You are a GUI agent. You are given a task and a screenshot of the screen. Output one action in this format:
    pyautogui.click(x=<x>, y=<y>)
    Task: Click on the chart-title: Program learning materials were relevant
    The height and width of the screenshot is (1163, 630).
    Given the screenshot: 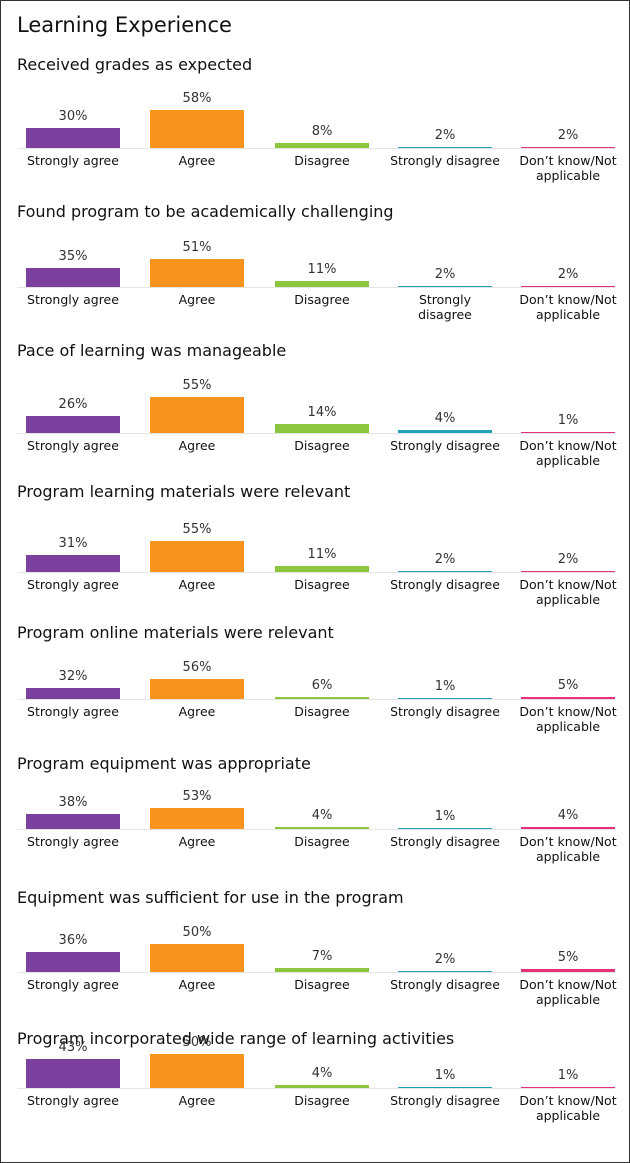 What is the action you would take?
    pyautogui.click(x=184, y=491)
    